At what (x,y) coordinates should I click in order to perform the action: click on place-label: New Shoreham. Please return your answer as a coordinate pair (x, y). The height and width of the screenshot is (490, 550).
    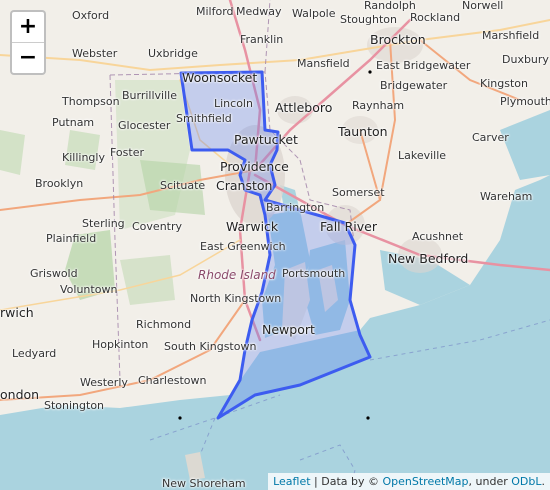
    Looking at the image, I should click on (204, 483).